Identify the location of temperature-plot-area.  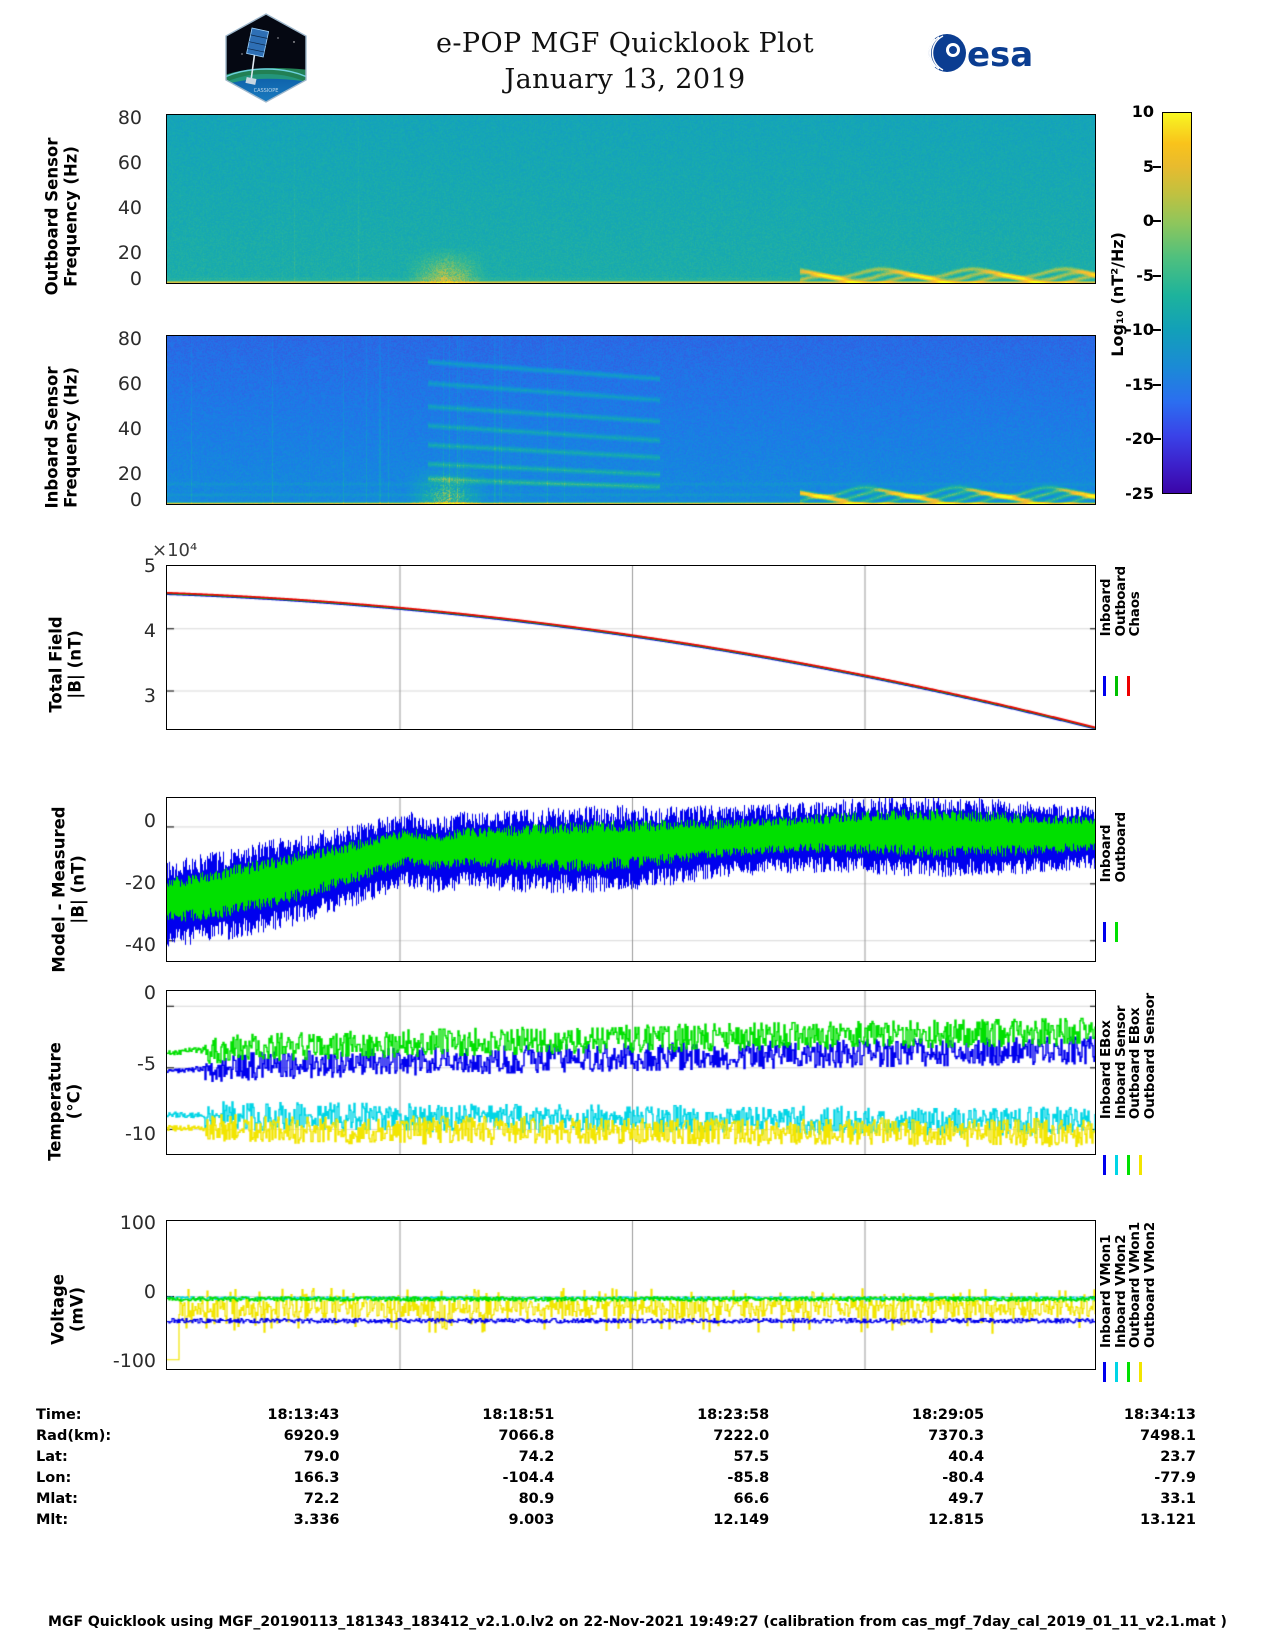
(631, 1072).